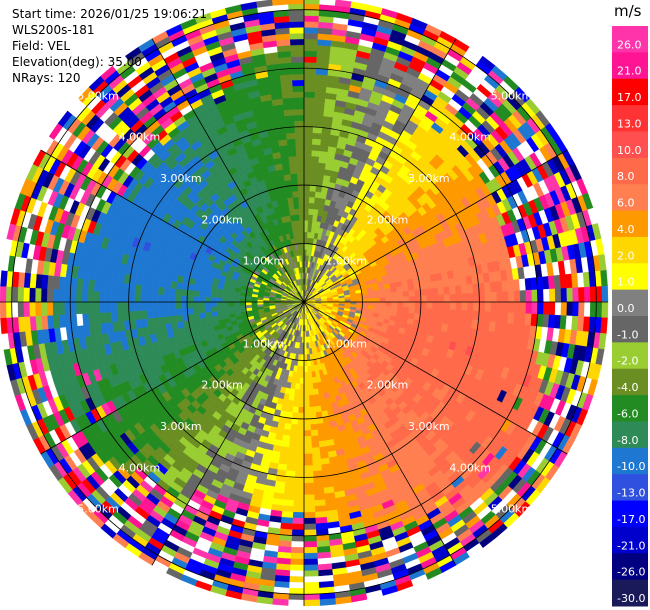  I want to click on colorbar-tick-label: -2.0, so click(627, 361).